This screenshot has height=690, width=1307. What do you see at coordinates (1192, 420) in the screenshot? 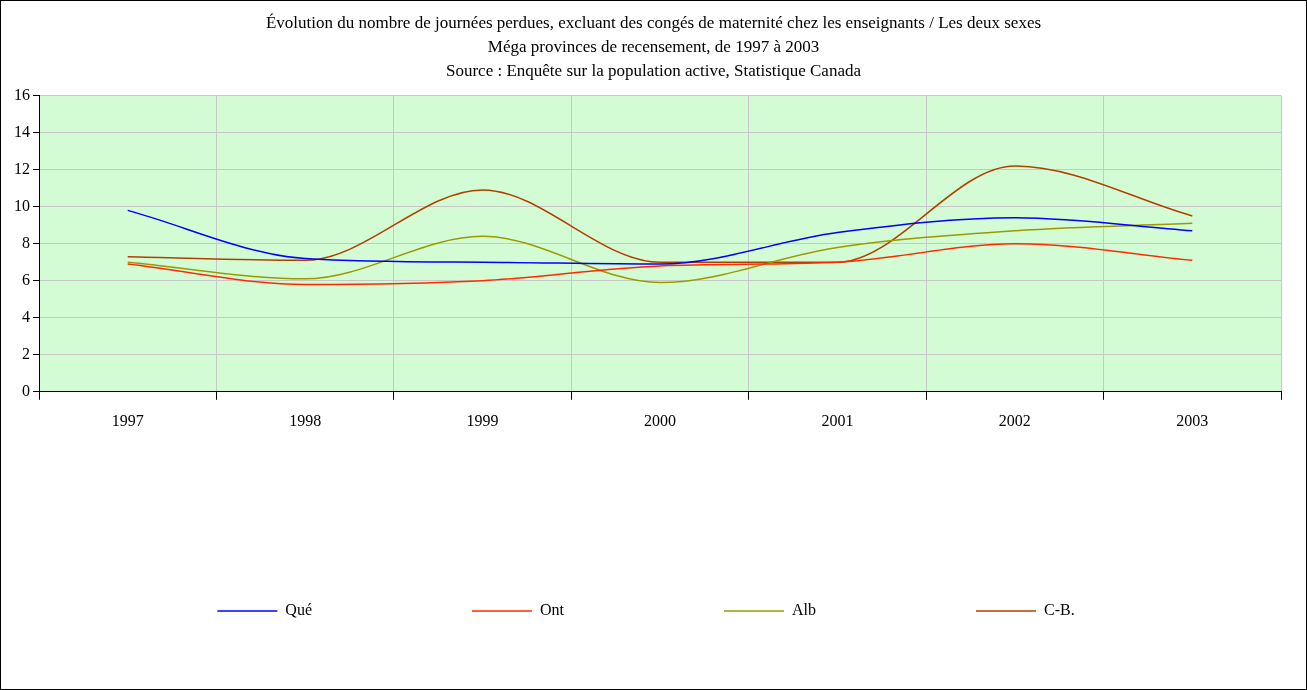
I see `x-tick-label: 2003` at bounding box center [1192, 420].